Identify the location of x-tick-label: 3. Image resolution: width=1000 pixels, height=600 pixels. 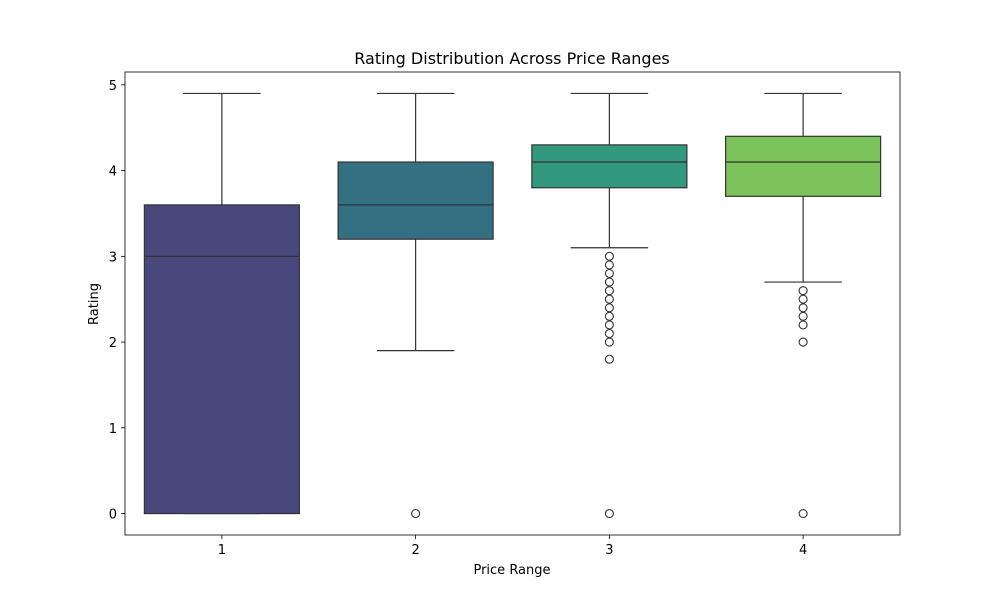
(609, 550).